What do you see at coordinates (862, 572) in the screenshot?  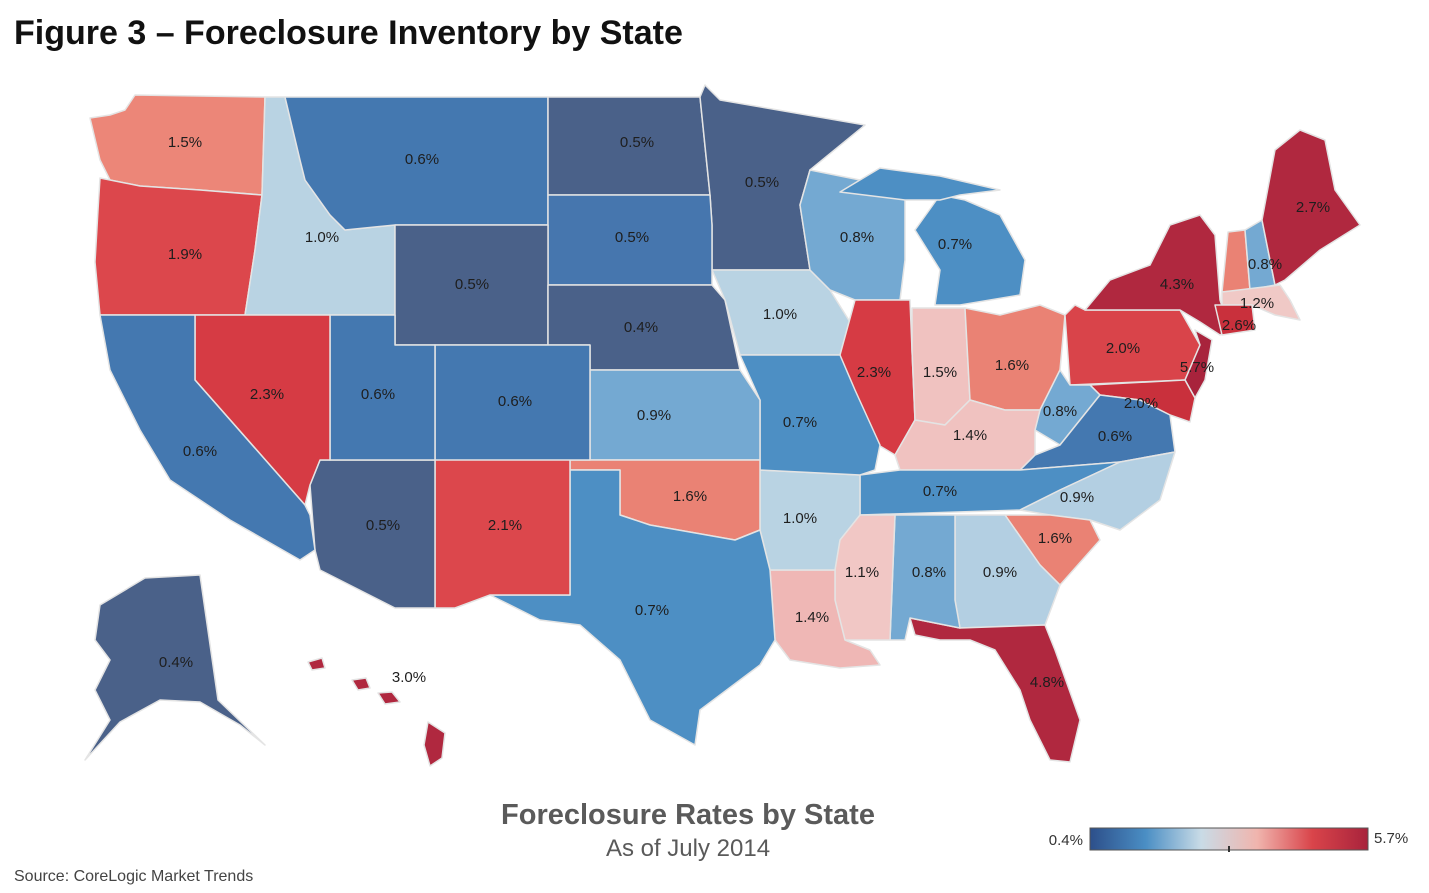 I see `state-label: 1.1%` at bounding box center [862, 572].